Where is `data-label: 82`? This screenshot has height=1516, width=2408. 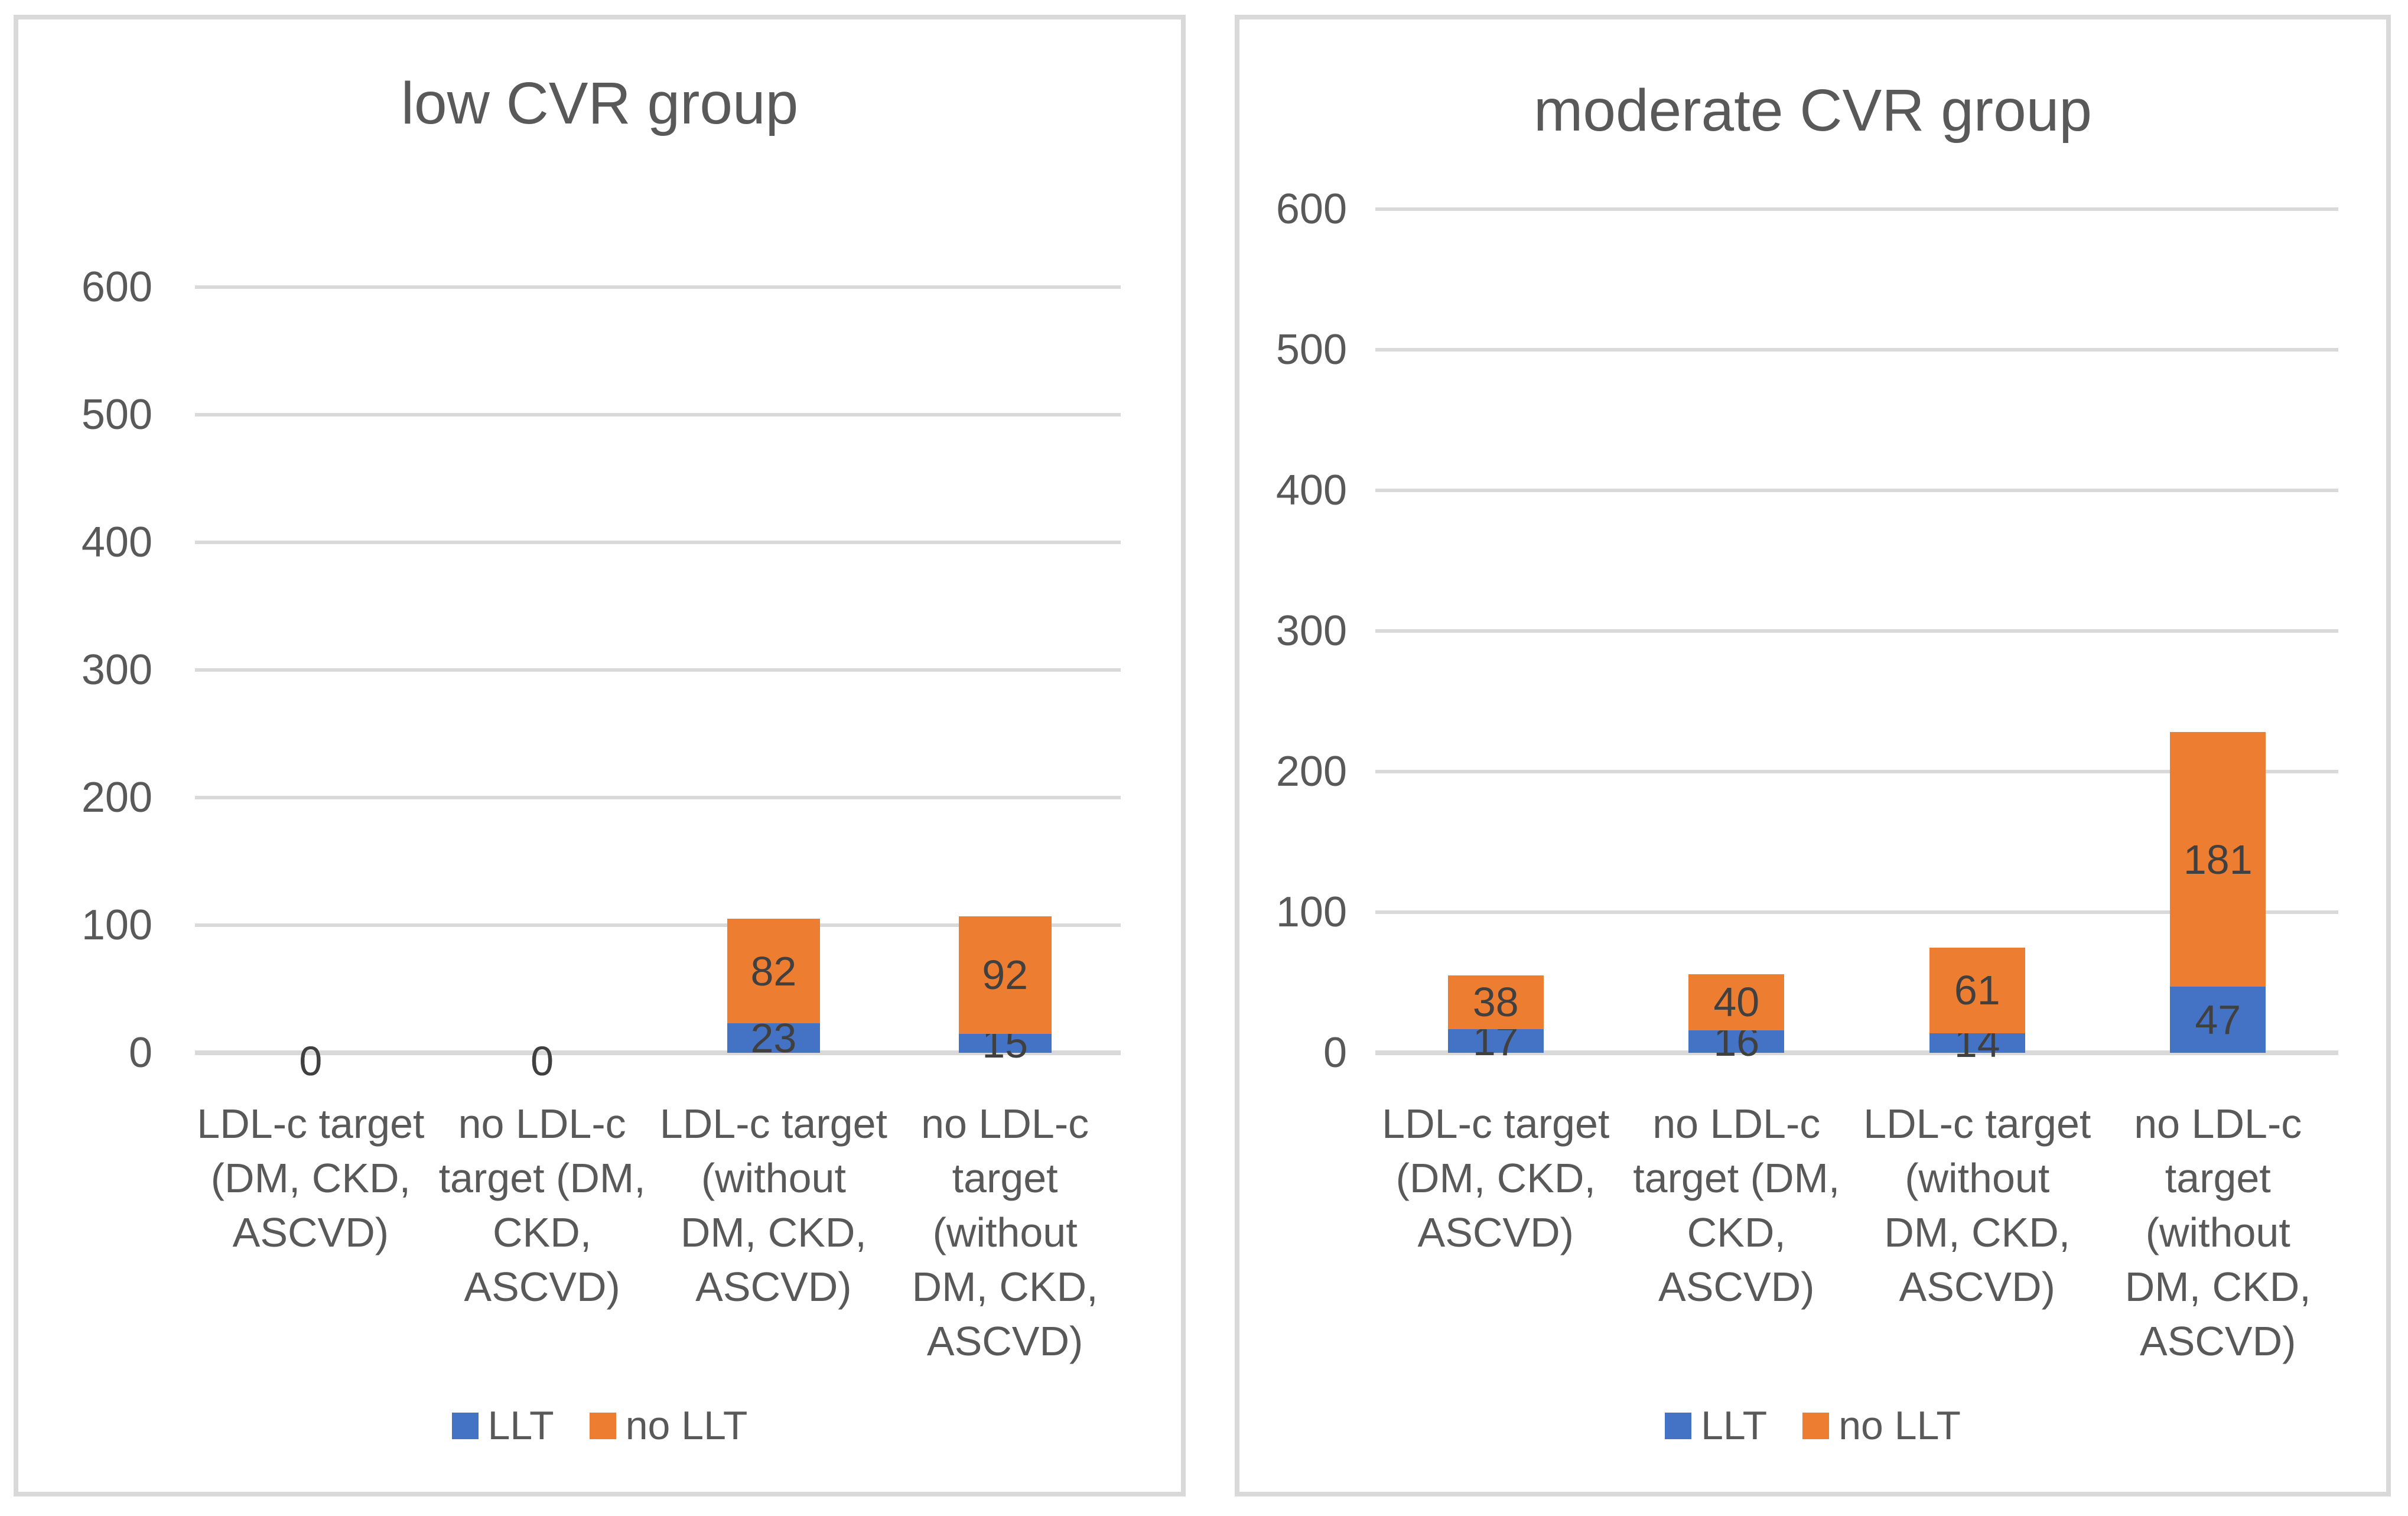
data-label: 82 is located at coordinates (773, 971).